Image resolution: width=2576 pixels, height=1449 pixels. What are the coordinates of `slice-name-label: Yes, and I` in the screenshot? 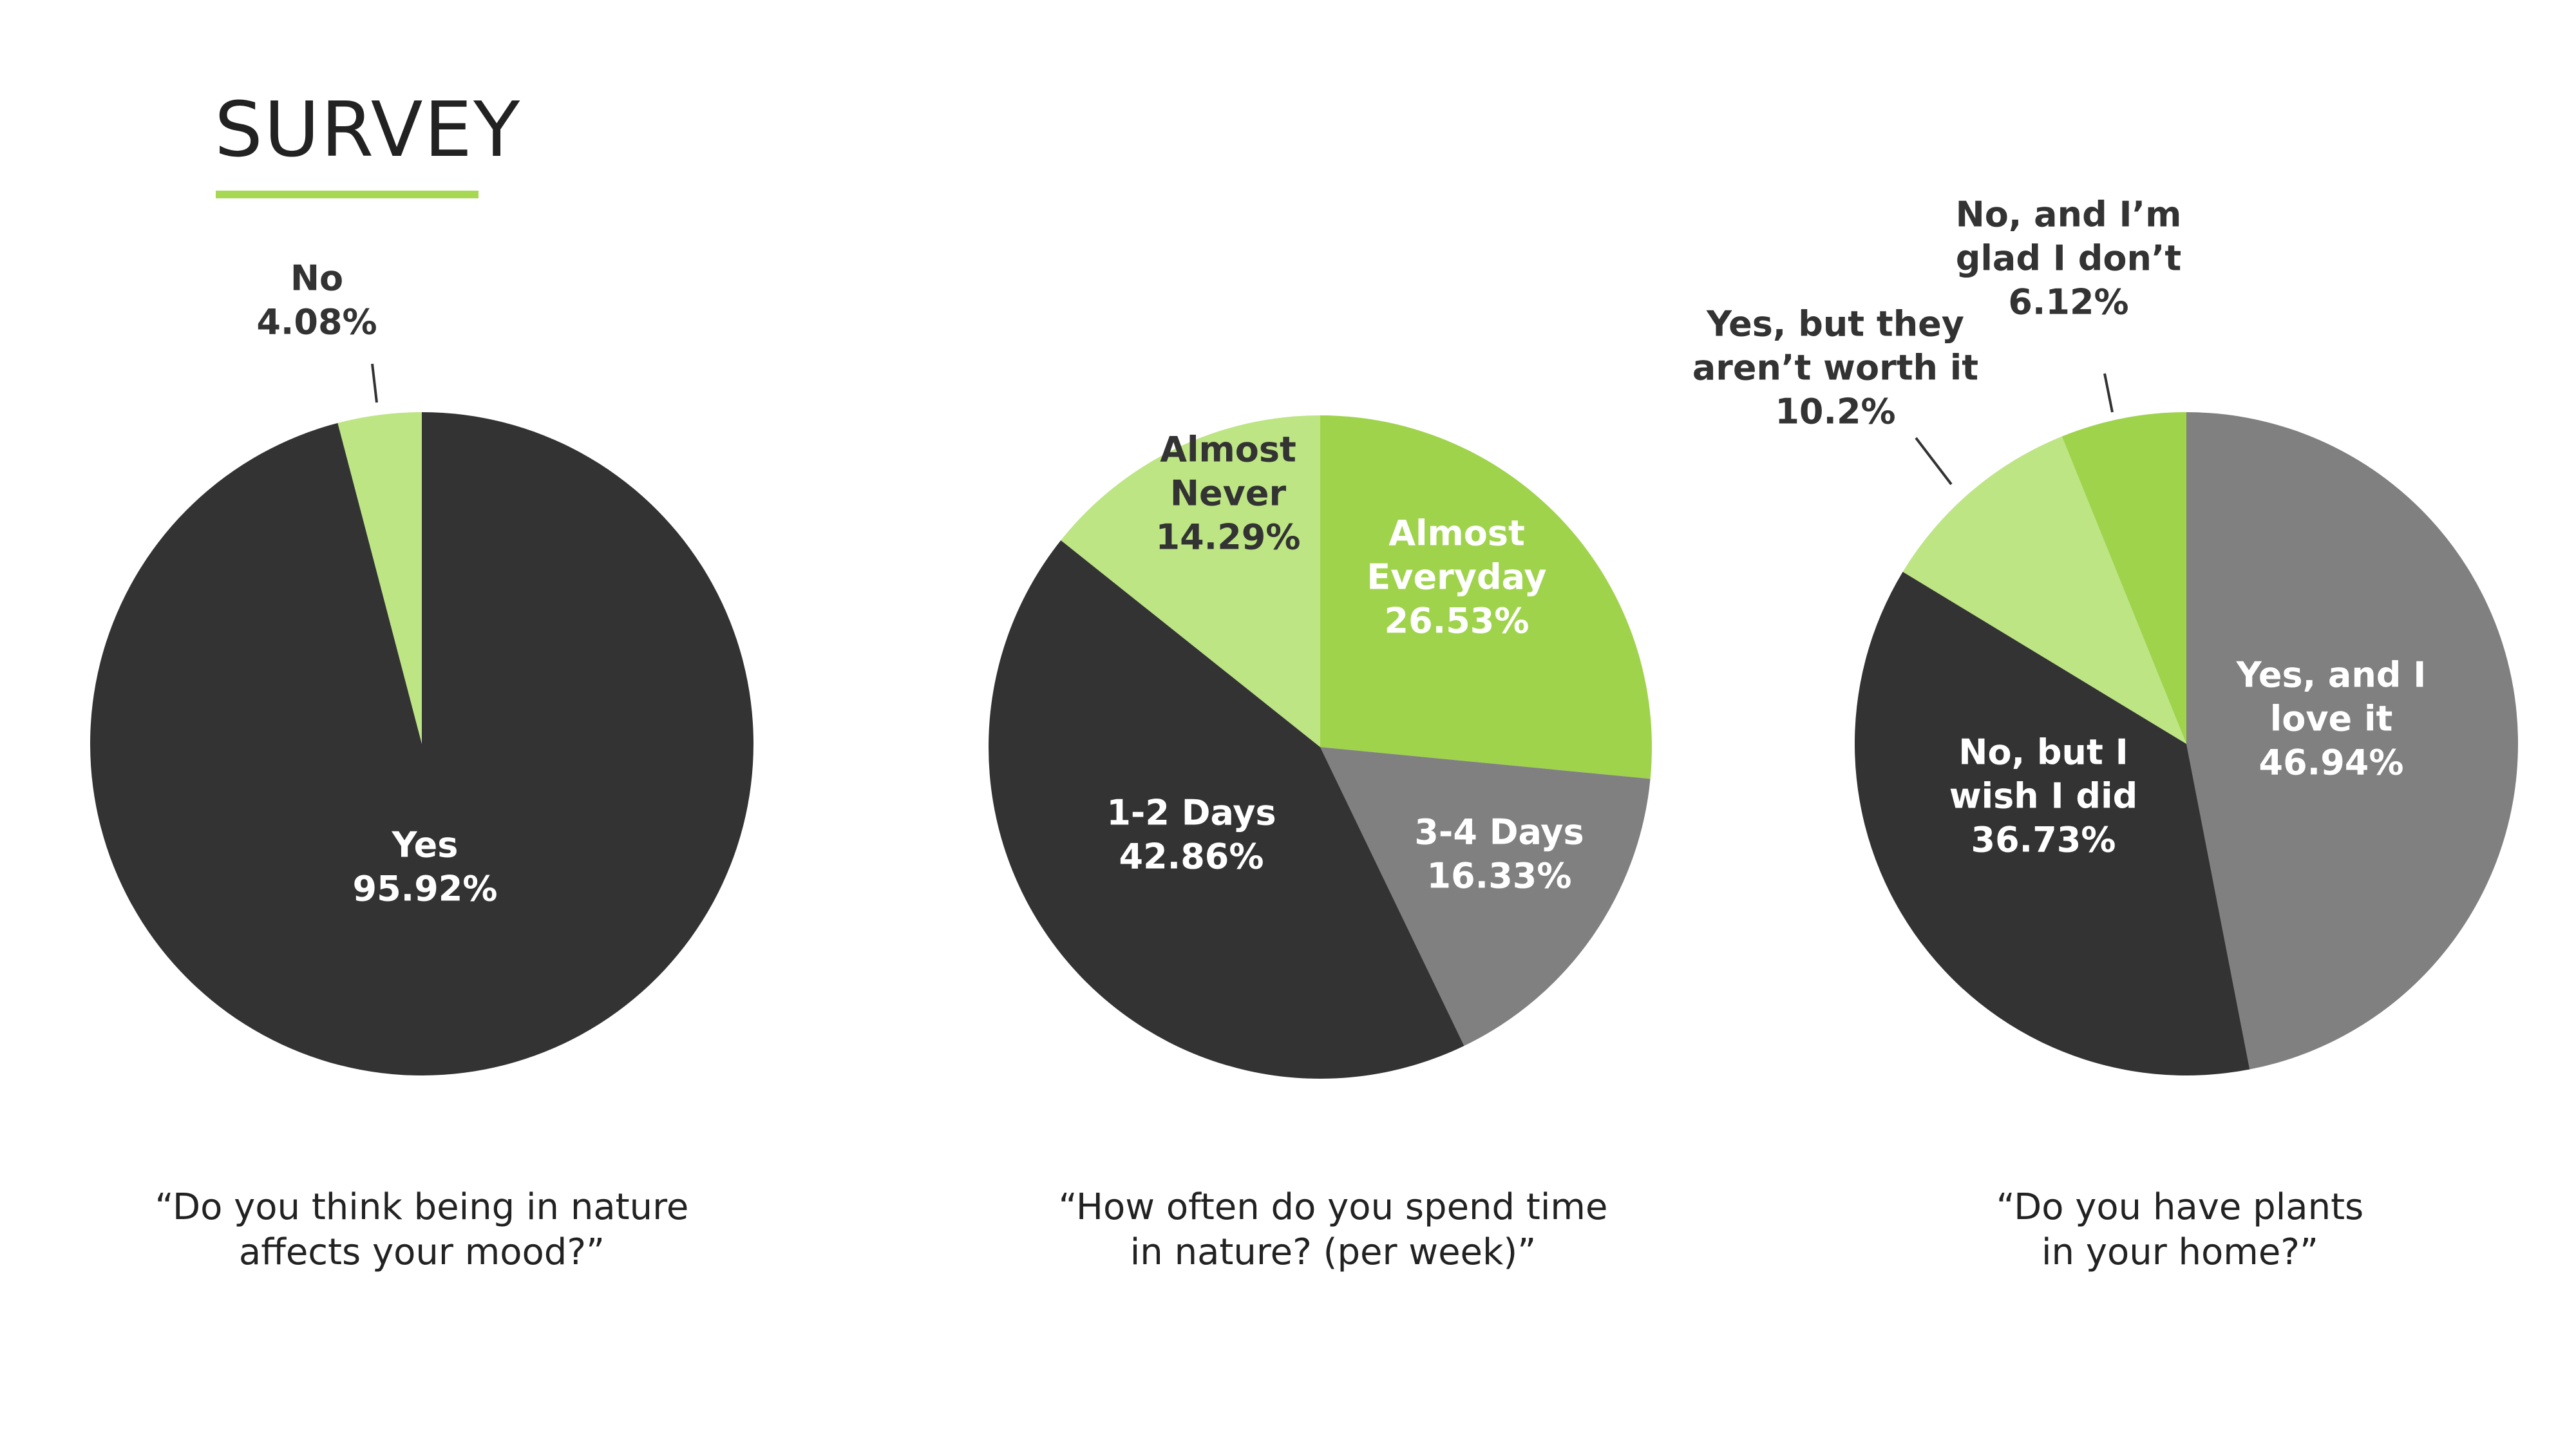 It's located at (2331, 676).